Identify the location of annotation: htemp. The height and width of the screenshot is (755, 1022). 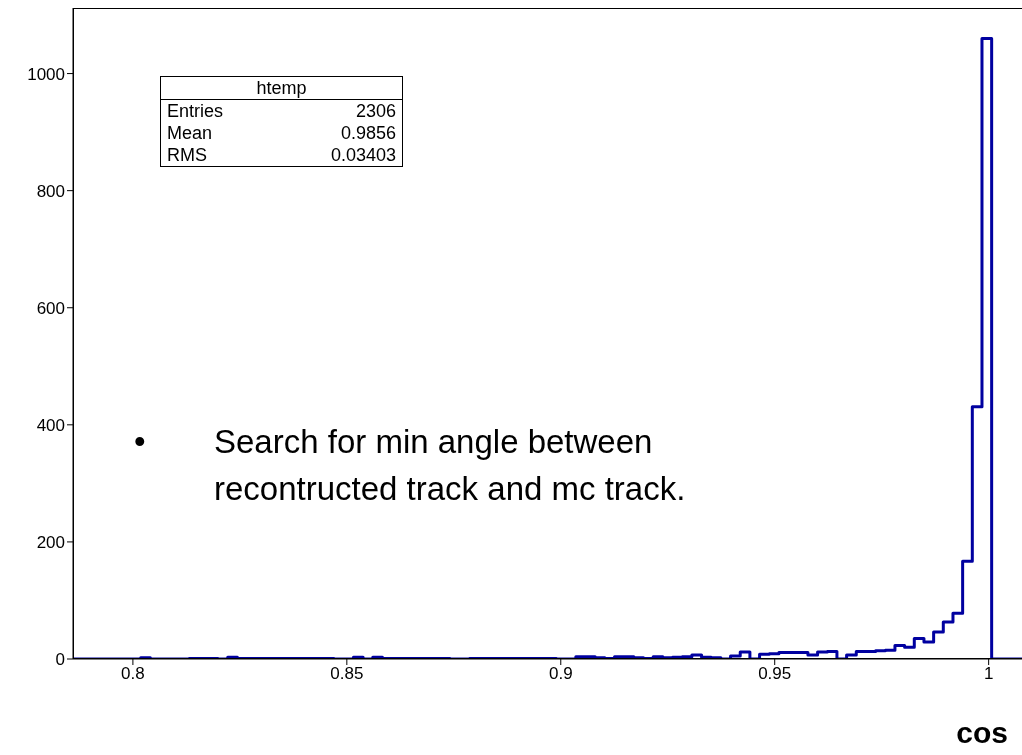
(281, 88).